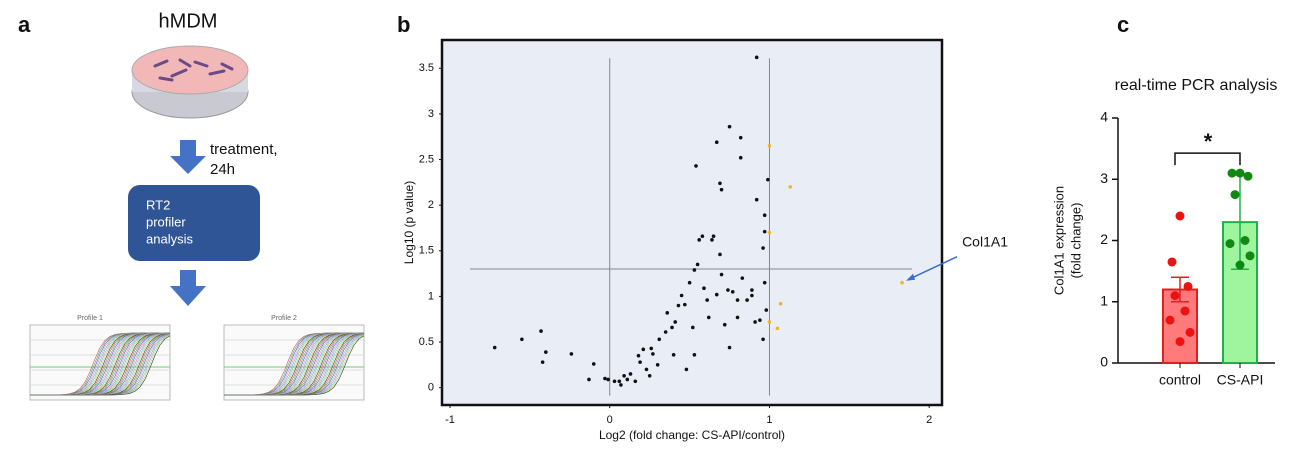  Describe the element at coordinates (188, 288) in the screenshot. I see `arrow` at that location.